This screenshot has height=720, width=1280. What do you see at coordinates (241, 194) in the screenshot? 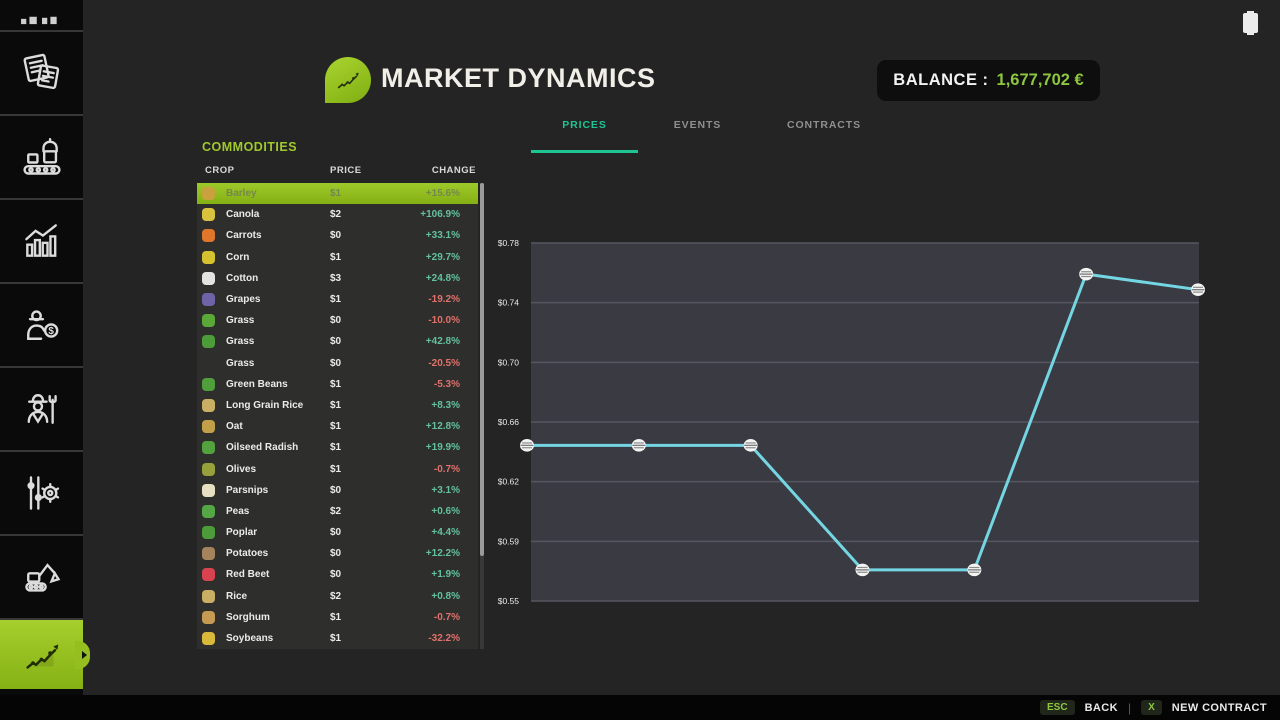
I see `crop-name: Barley` at bounding box center [241, 194].